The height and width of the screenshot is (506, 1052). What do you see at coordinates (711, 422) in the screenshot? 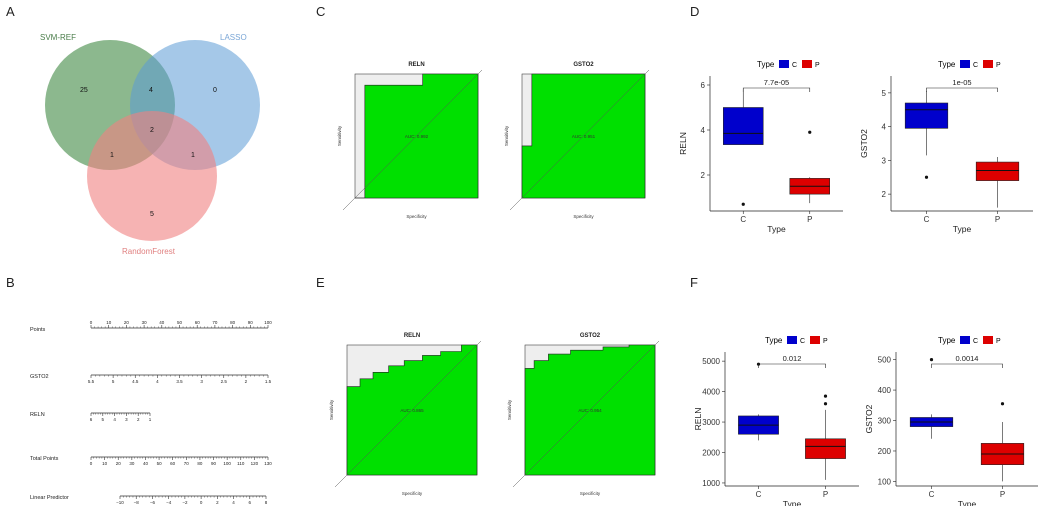
I see `y-tick-label: 3000` at bounding box center [711, 422].